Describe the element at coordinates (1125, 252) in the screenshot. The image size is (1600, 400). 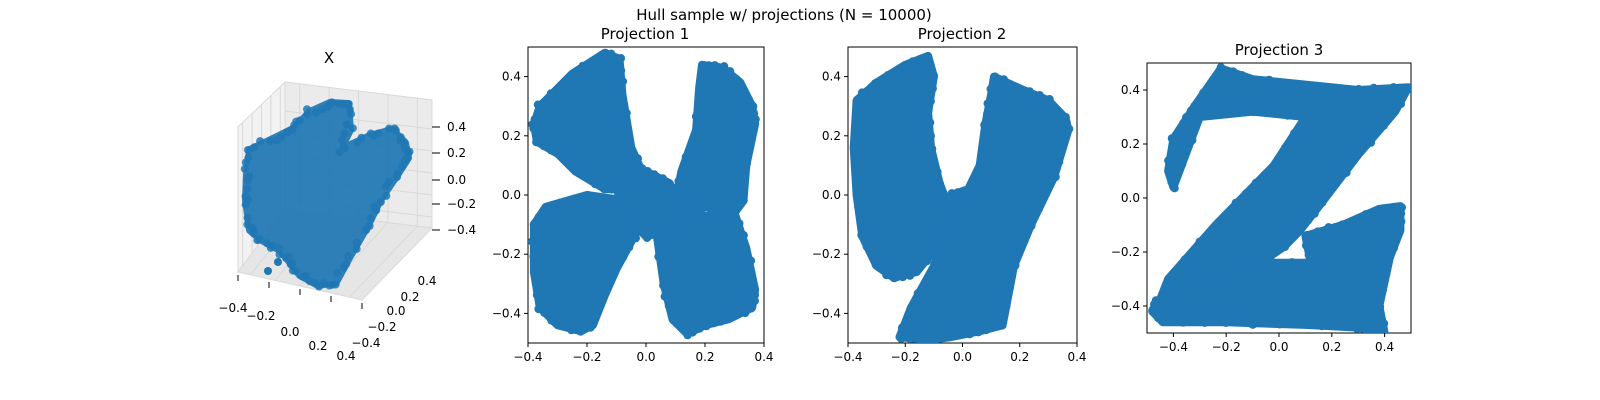
I see `y-tick-label: −0.2` at that location.